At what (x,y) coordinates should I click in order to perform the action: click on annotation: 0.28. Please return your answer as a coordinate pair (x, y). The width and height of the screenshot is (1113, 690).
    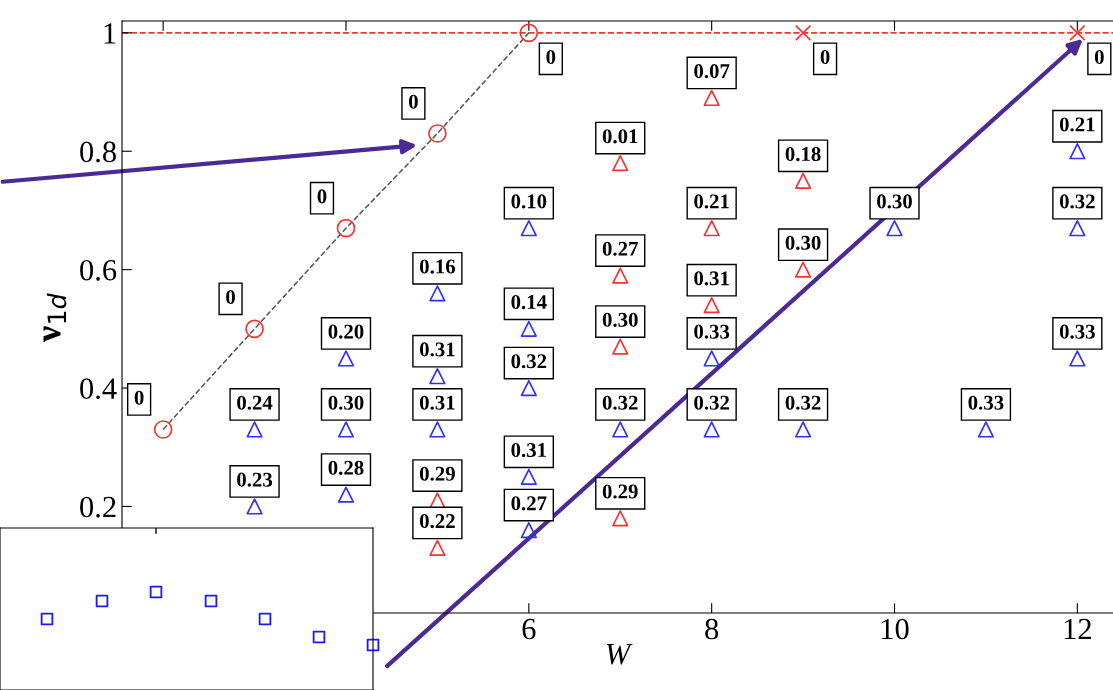
    Looking at the image, I should click on (346, 467).